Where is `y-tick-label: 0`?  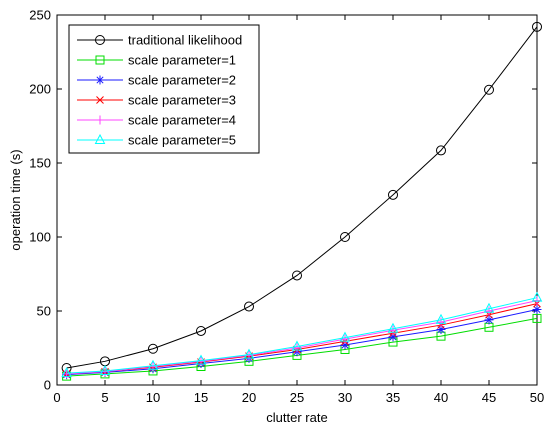 y-tick-label: 0 is located at coordinates (47, 385).